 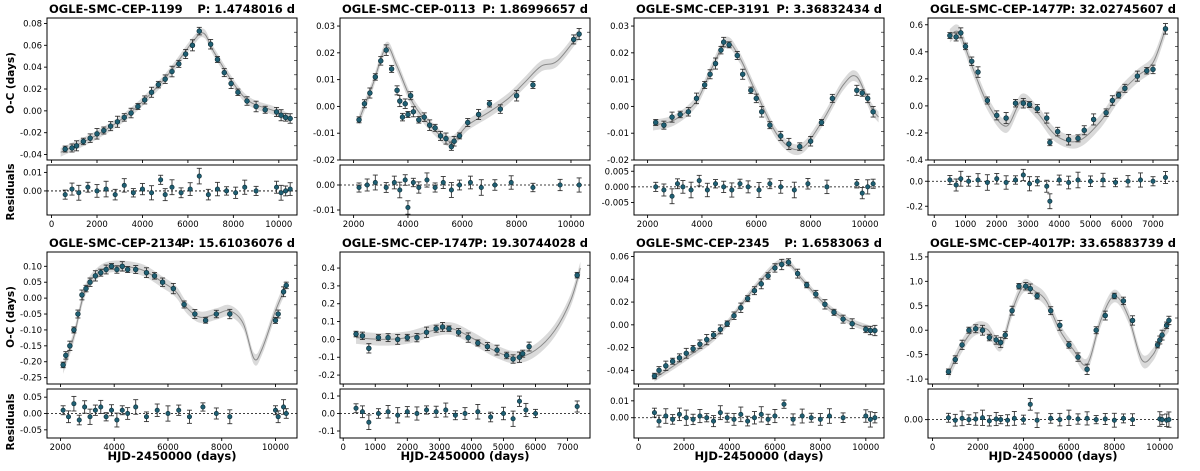 I want to click on y-tick-label: 0.00, so click(x=619, y=107).